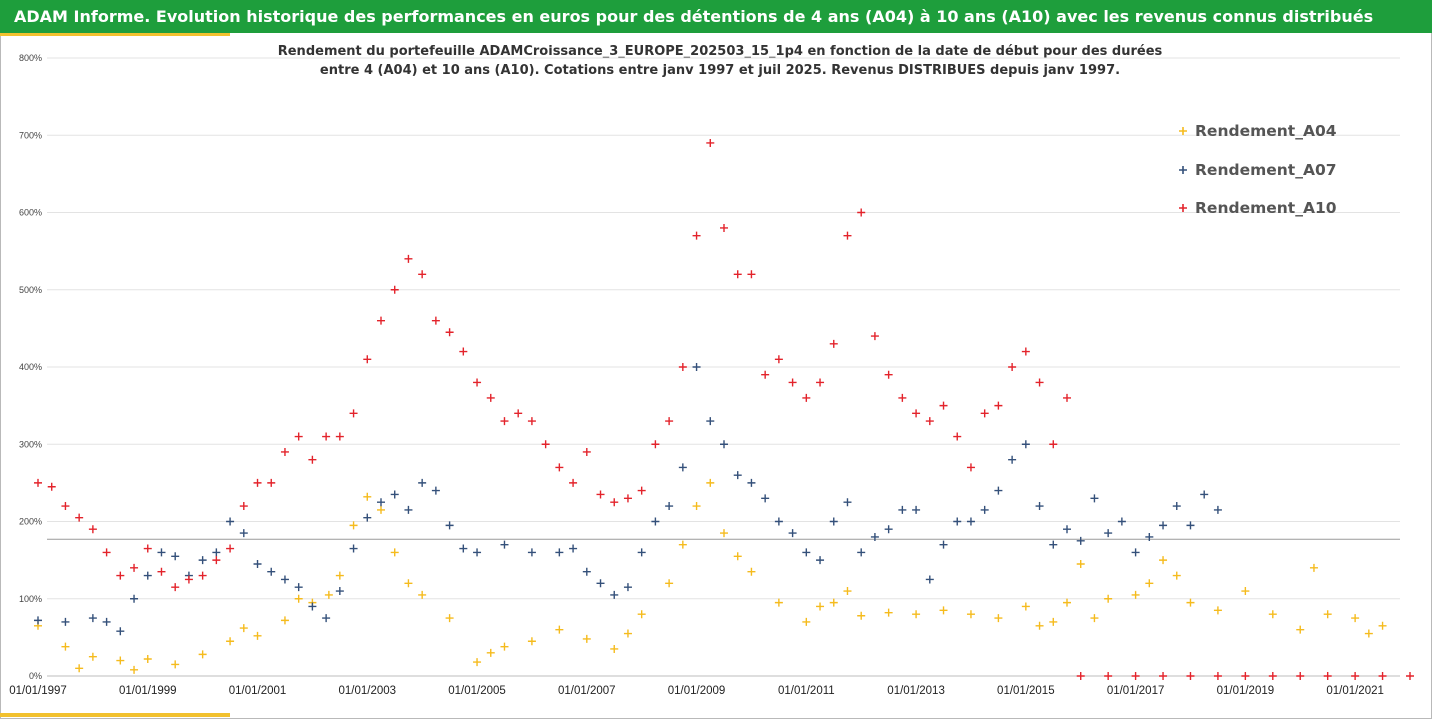 The width and height of the screenshot is (1432, 719). Describe the element at coordinates (1355, 691) in the screenshot. I see `x-tick-label: 01/01/2021` at that location.